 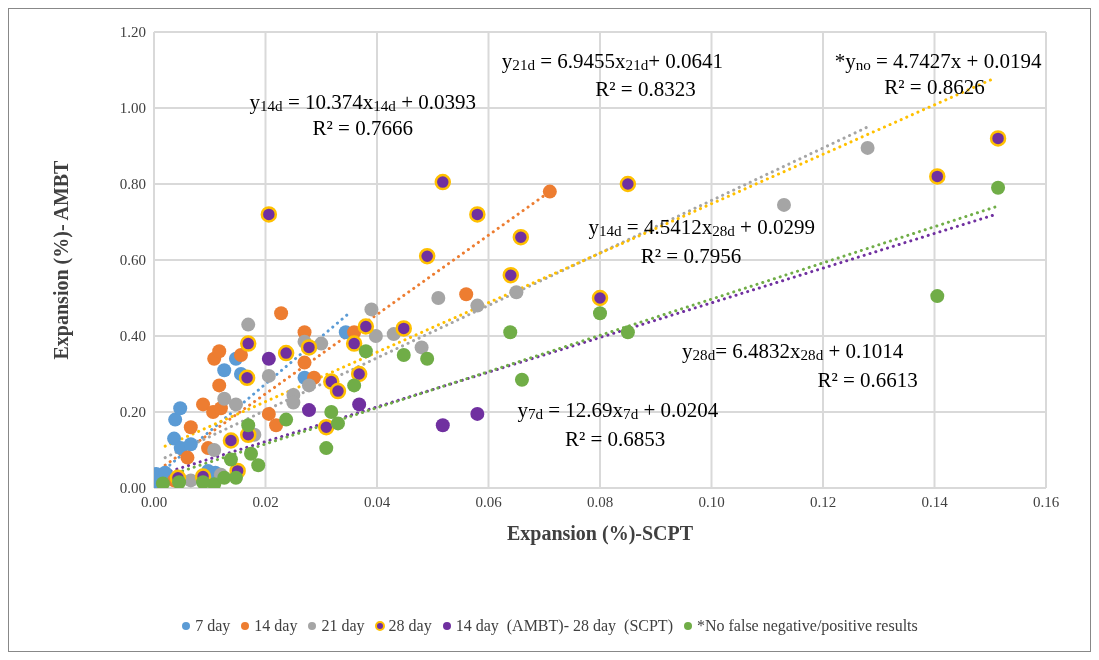 What do you see at coordinates (132, 412) in the screenshot?
I see `y-tick-label: 0.20` at bounding box center [132, 412].